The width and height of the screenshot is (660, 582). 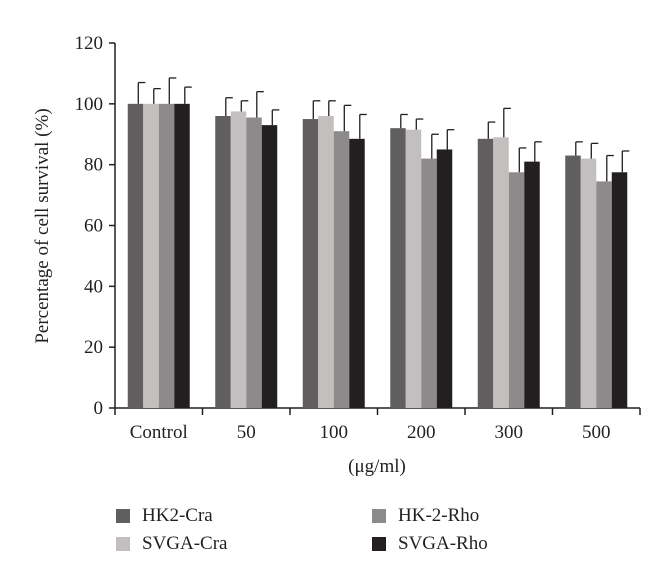 What do you see at coordinates (42, 225) in the screenshot?
I see `y-axis-title: Percentage of cell survival (%)` at bounding box center [42, 225].